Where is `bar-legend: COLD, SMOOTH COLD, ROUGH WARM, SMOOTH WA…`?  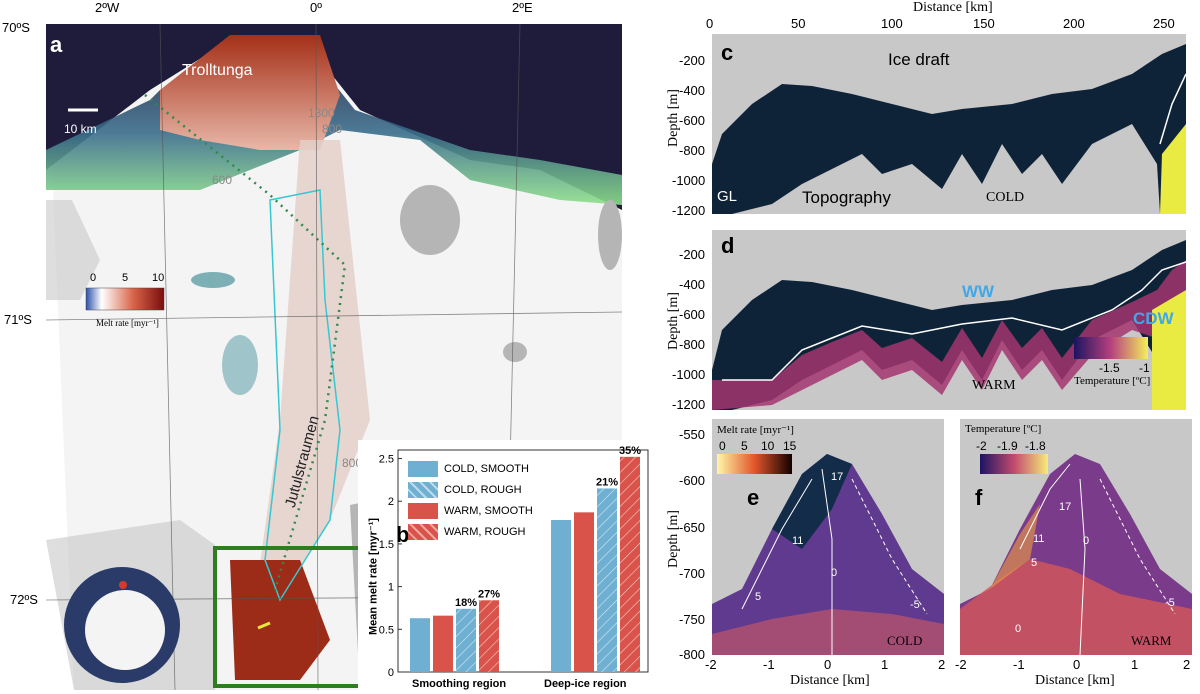 bar-legend: COLD, SMOOTH COLD, ROUGH WARM, SMOOTH WA… is located at coordinates (479, 500).